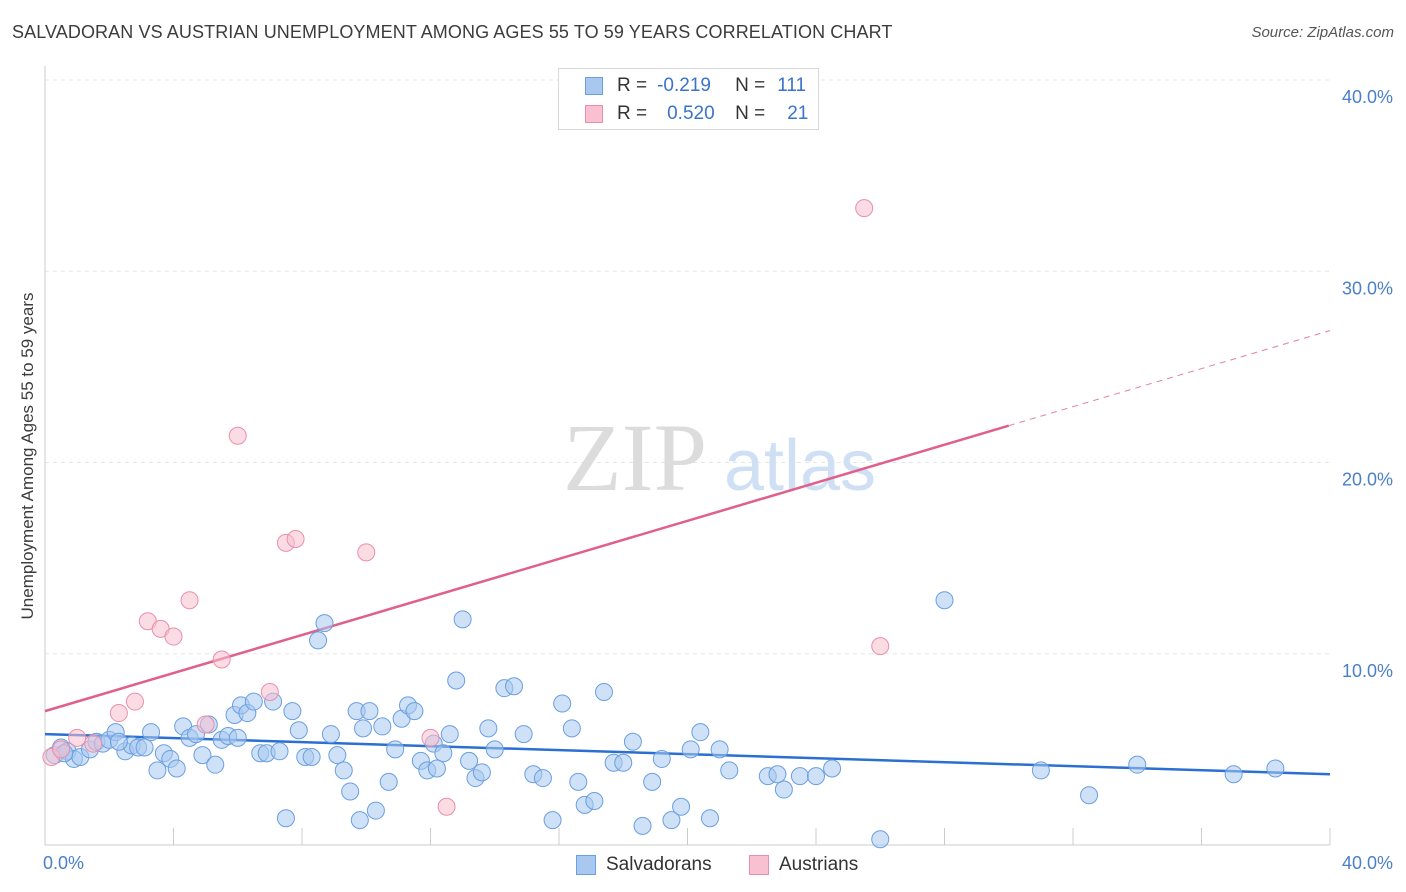  Describe the element at coordinates (1367, 480) in the screenshot. I see `y-tick-label: 20.0%` at that location.